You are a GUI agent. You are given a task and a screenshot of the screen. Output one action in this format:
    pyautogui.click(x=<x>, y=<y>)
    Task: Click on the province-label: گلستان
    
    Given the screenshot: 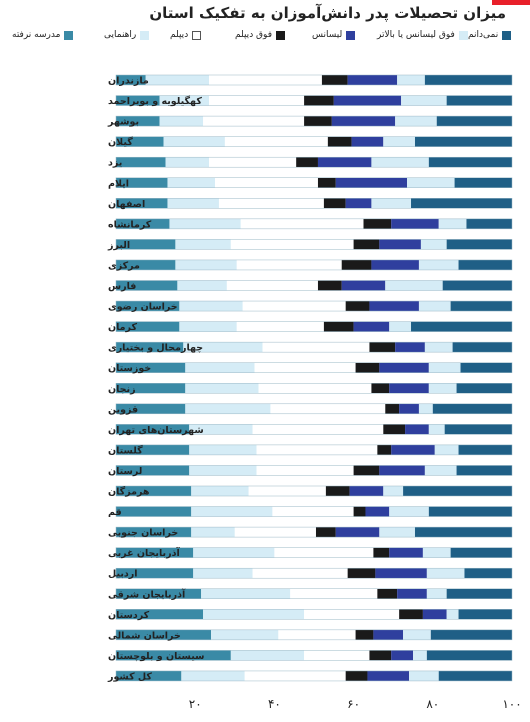 What is the action you would take?
    pyautogui.click(x=125, y=450)
    